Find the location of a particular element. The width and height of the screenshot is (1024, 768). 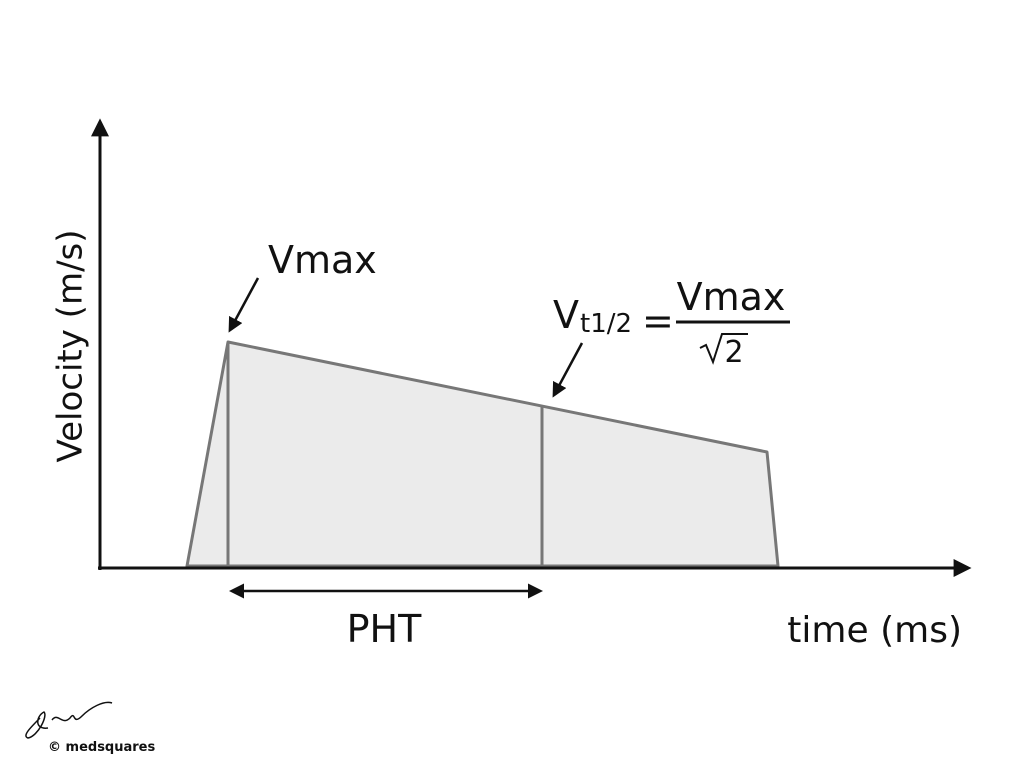

half-arrow is located at coordinates (568, 370).